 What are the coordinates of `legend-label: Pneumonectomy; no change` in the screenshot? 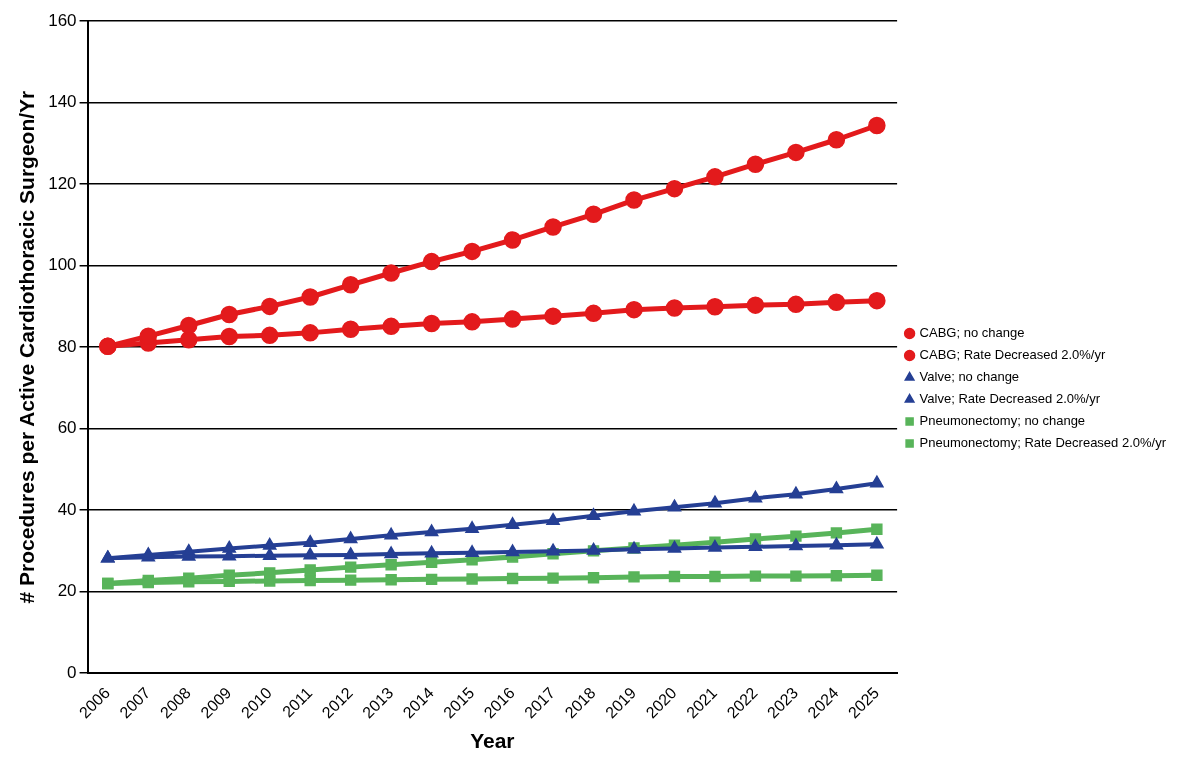 It's located at (1002, 421).